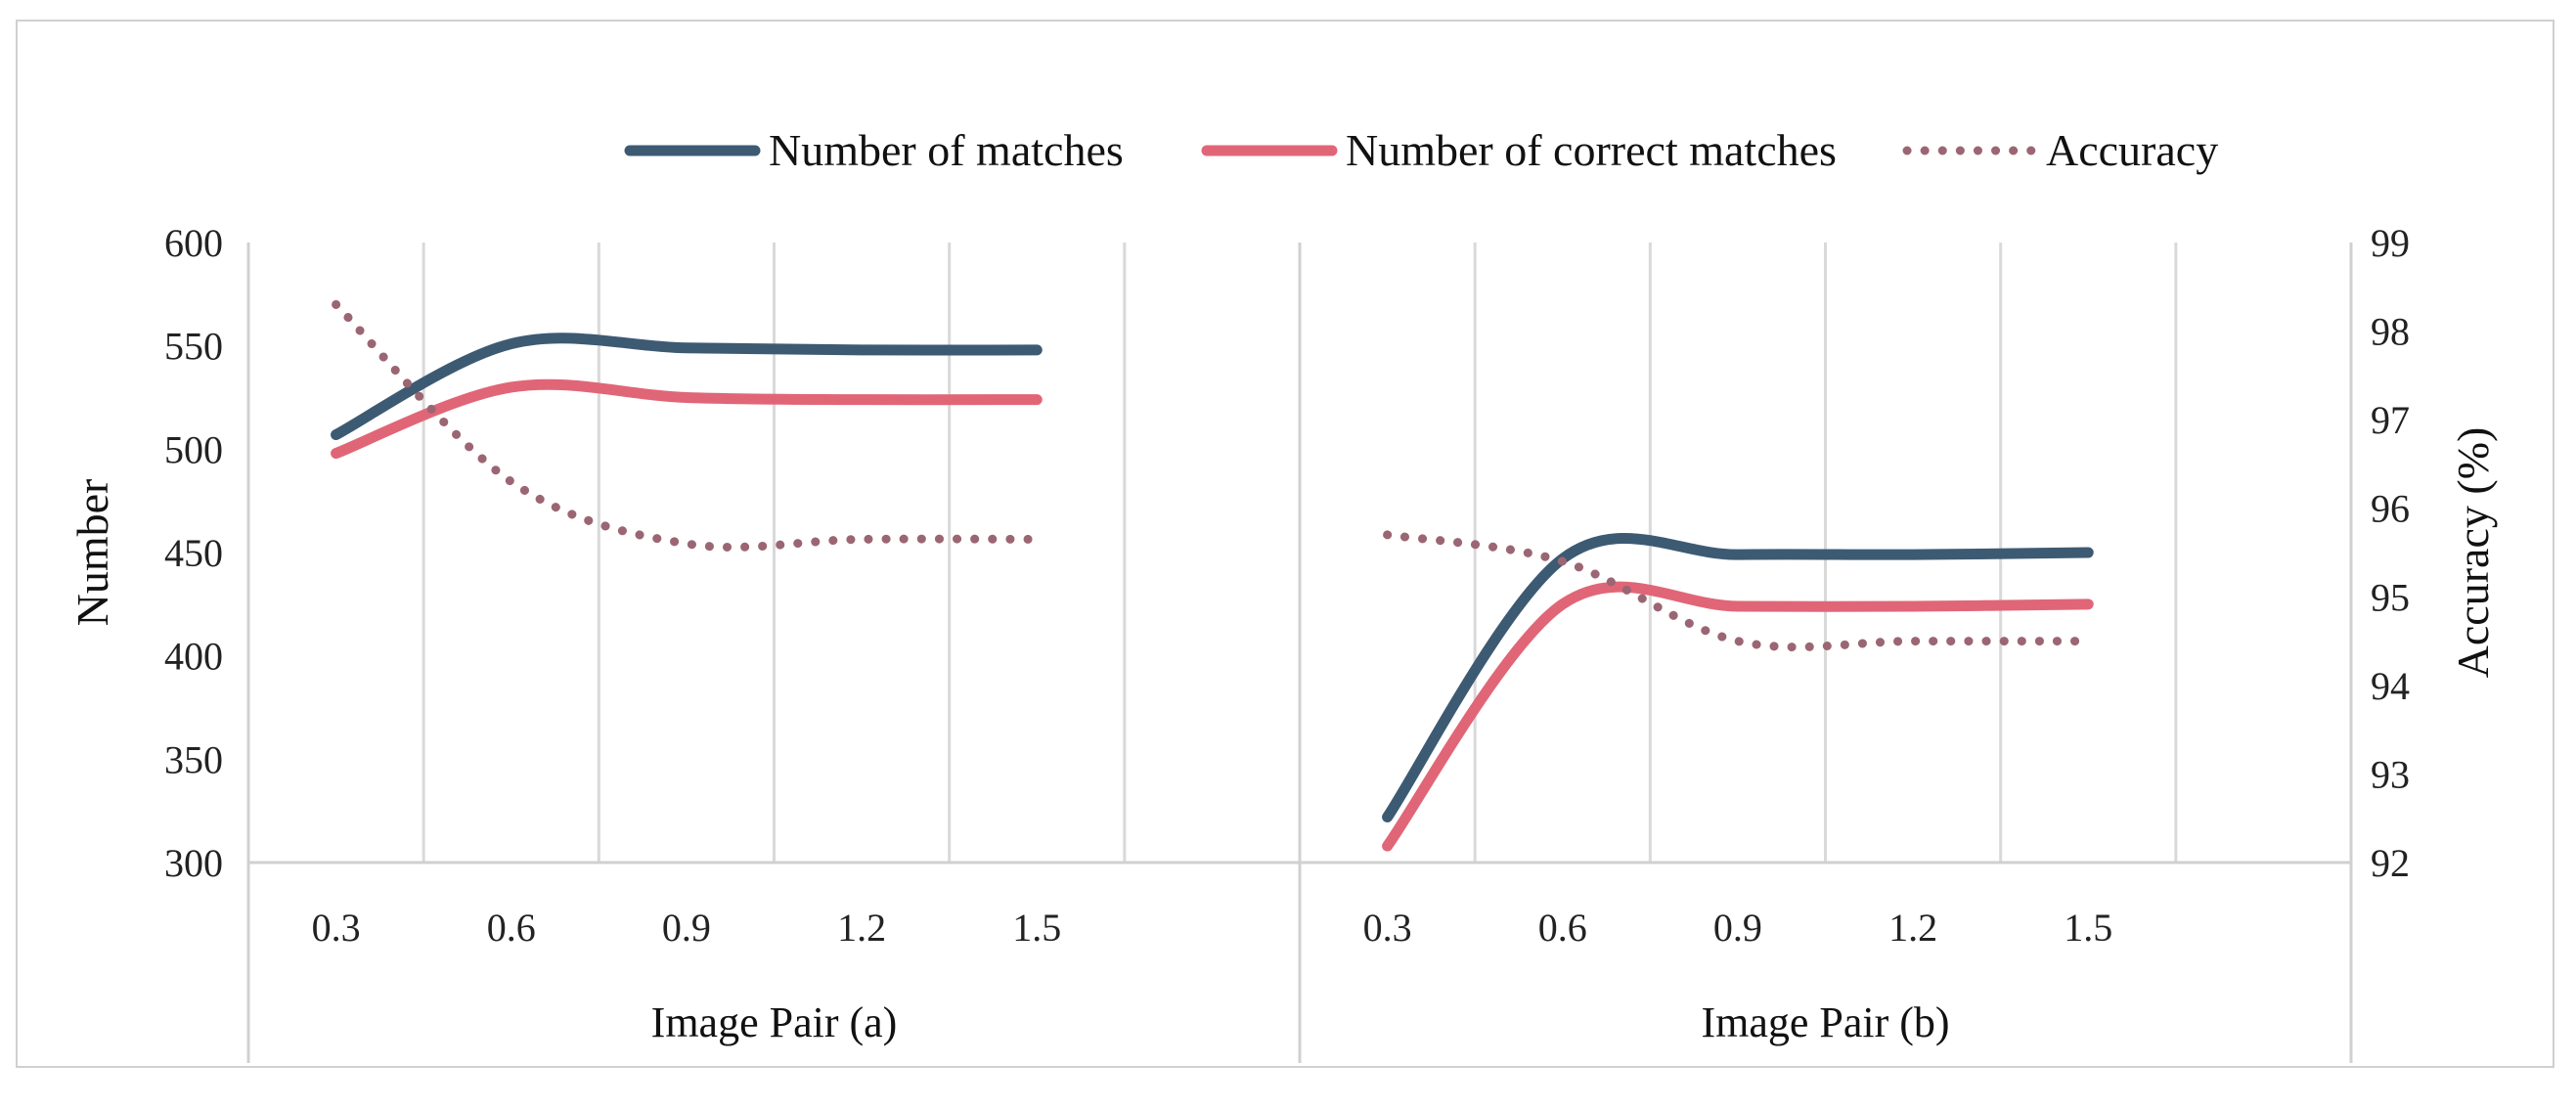 This screenshot has width=2576, height=1108. I want to click on y2-tick-label: 94, so click(2390, 686).